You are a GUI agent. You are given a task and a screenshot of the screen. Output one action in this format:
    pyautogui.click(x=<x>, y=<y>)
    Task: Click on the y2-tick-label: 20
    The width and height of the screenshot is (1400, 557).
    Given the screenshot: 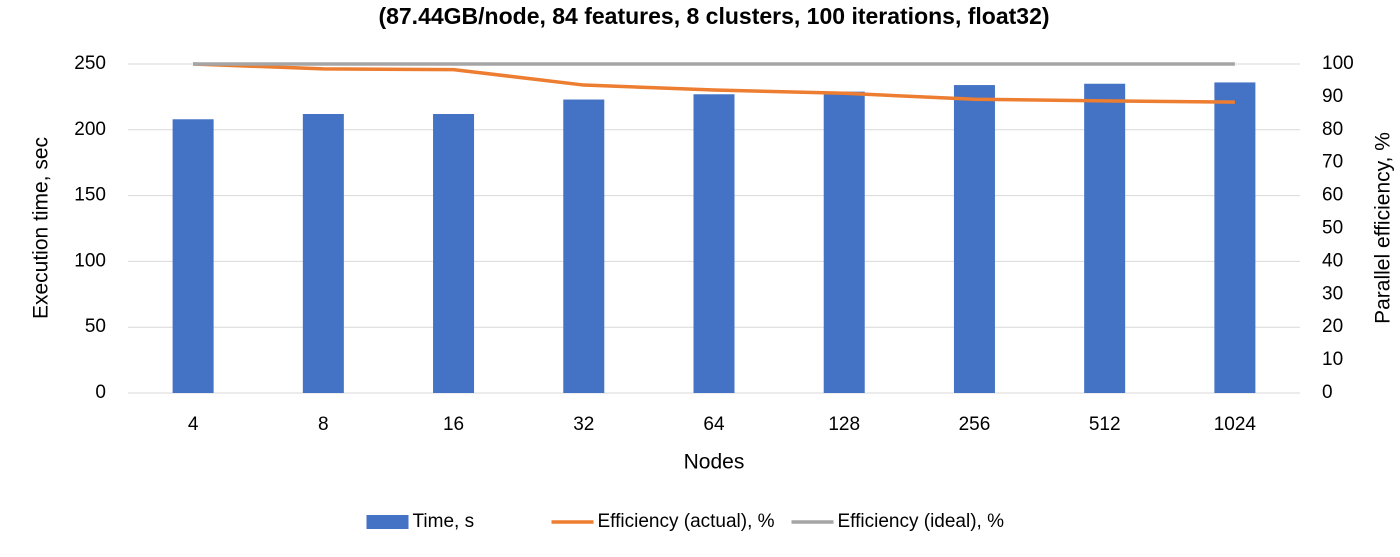 What is the action you would take?
    pyautogui.click(x=1332, y=326)
    